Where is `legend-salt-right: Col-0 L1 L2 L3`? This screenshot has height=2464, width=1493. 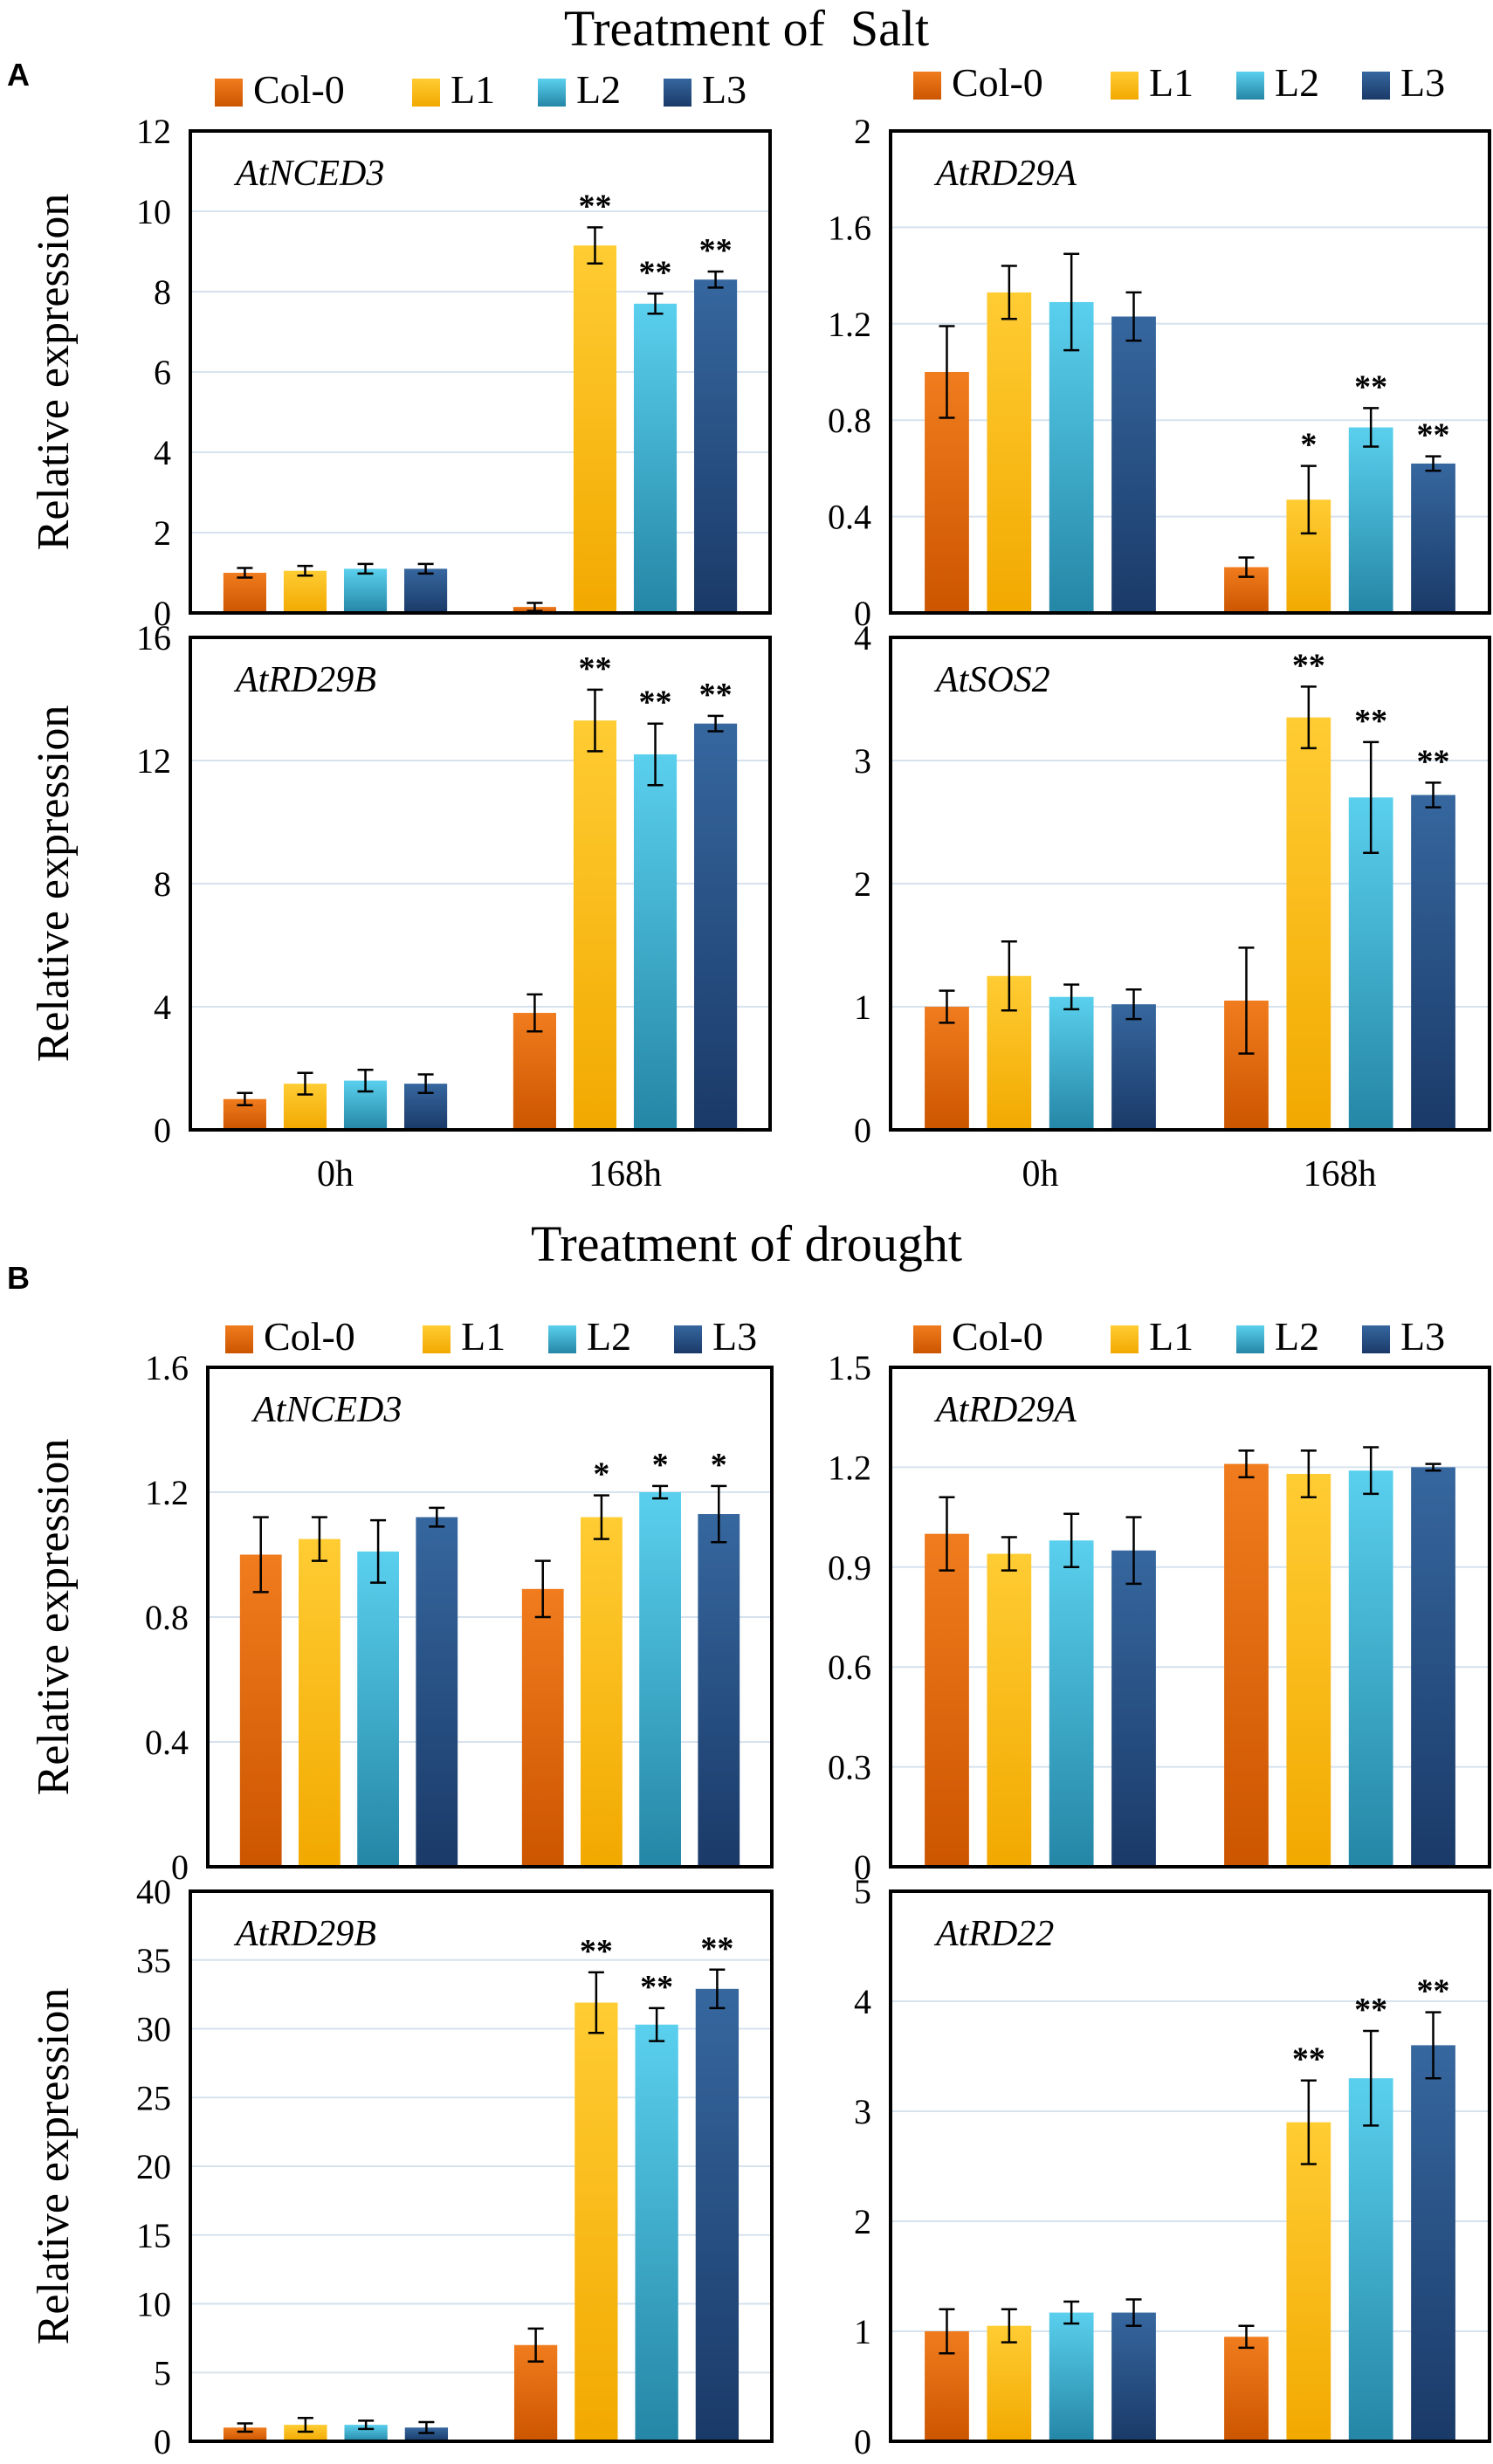
legend-salt-right: Col-0 L1 L2 L3 is located at coordinates (1179, 82).